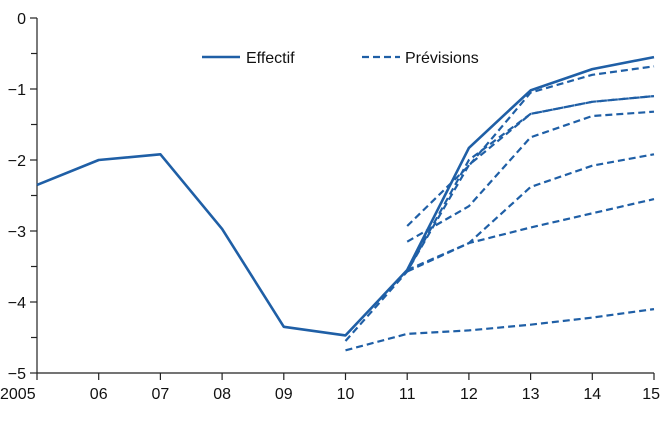  What do you see at coordinates (17, 303) in the screenshot?
I see `y-tick-label: −4` at bounding box center [17, 303].